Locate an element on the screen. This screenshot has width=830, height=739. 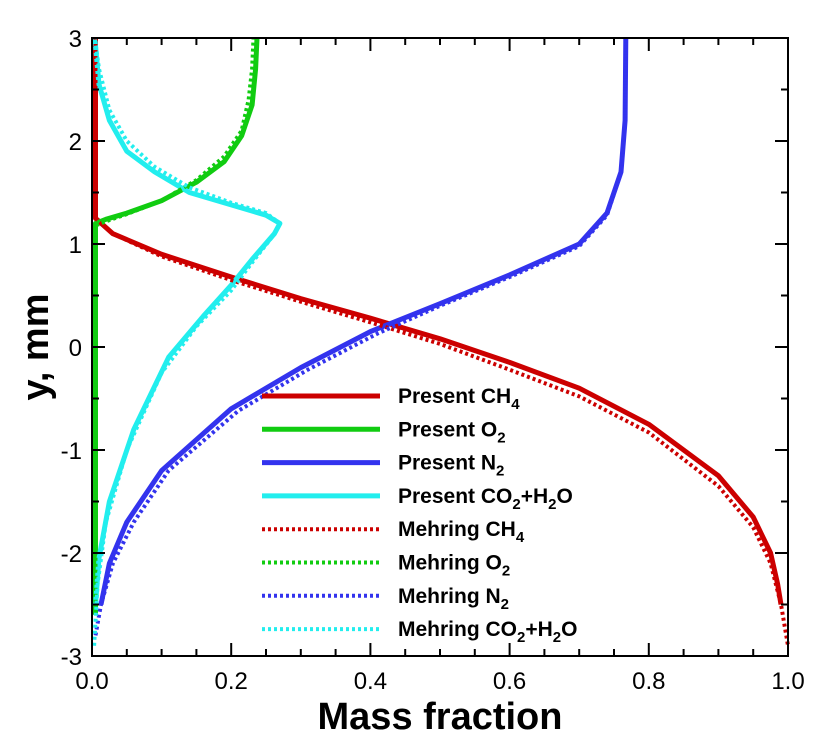
y-tick-label: -1 is located at coordinates (71, 451).